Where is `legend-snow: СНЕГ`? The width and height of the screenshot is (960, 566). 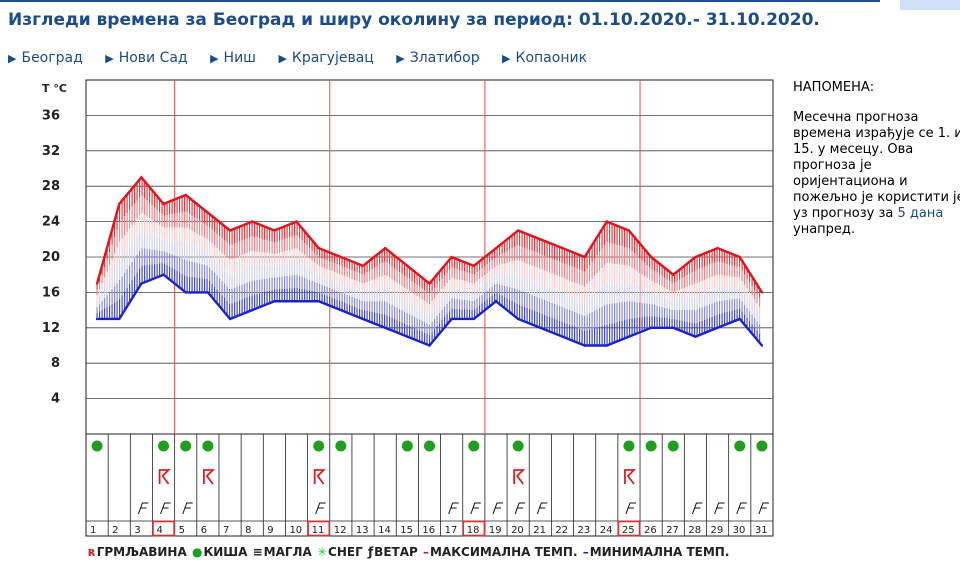 legend-snow: СНЕГ is located at coordinates (345, 552).